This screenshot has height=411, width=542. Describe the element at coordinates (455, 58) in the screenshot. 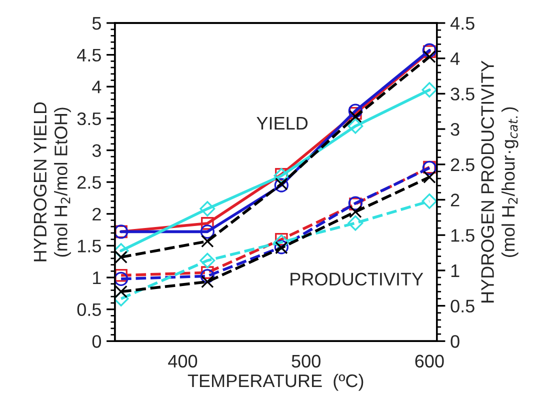

I see `y2-tick-label: 4` at that location.